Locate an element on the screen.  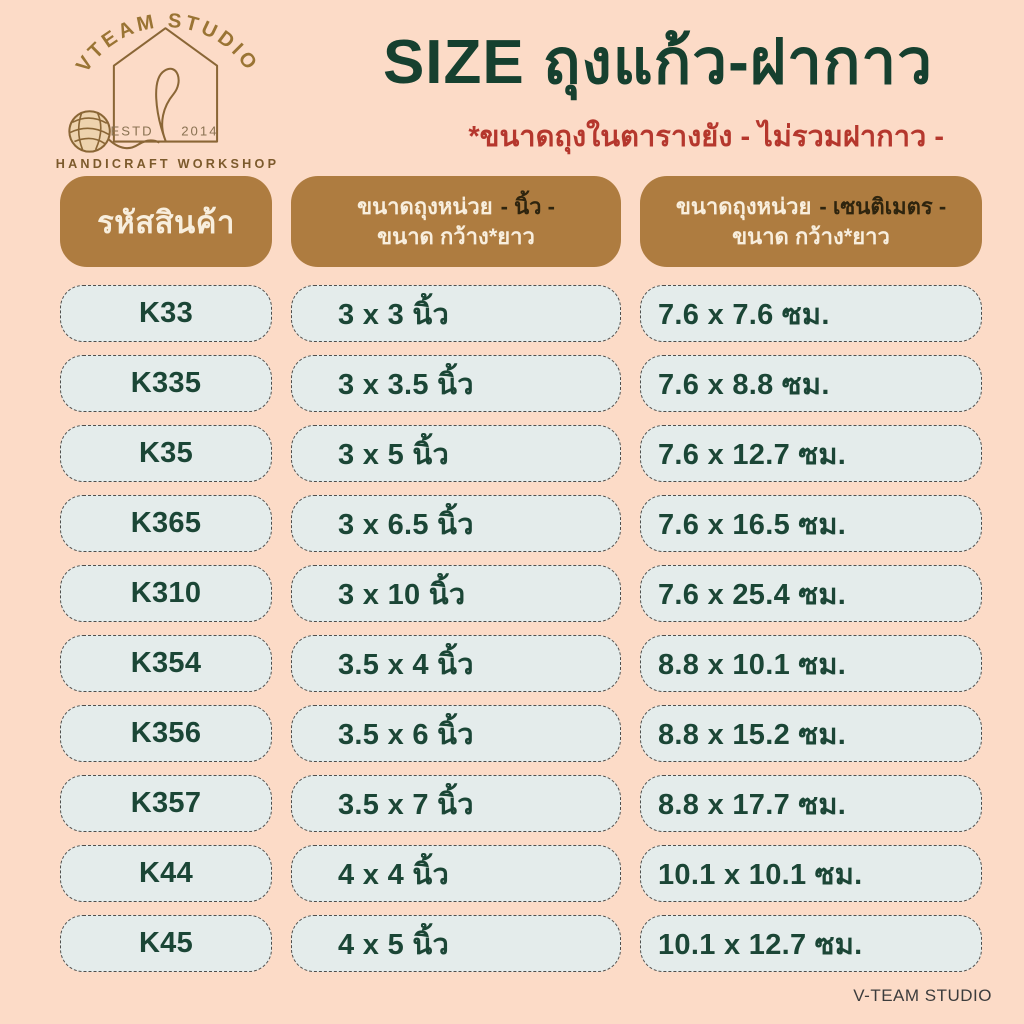
product-code-cell: K365 is located at coordinates (166, 523).